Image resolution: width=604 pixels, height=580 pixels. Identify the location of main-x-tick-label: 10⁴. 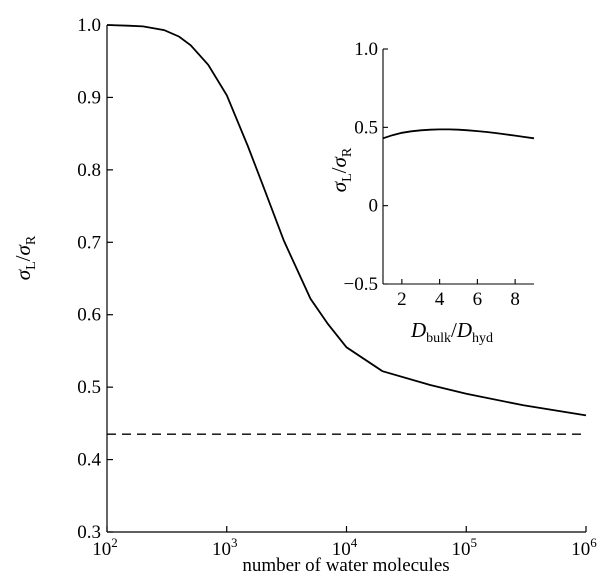
(345, 547).